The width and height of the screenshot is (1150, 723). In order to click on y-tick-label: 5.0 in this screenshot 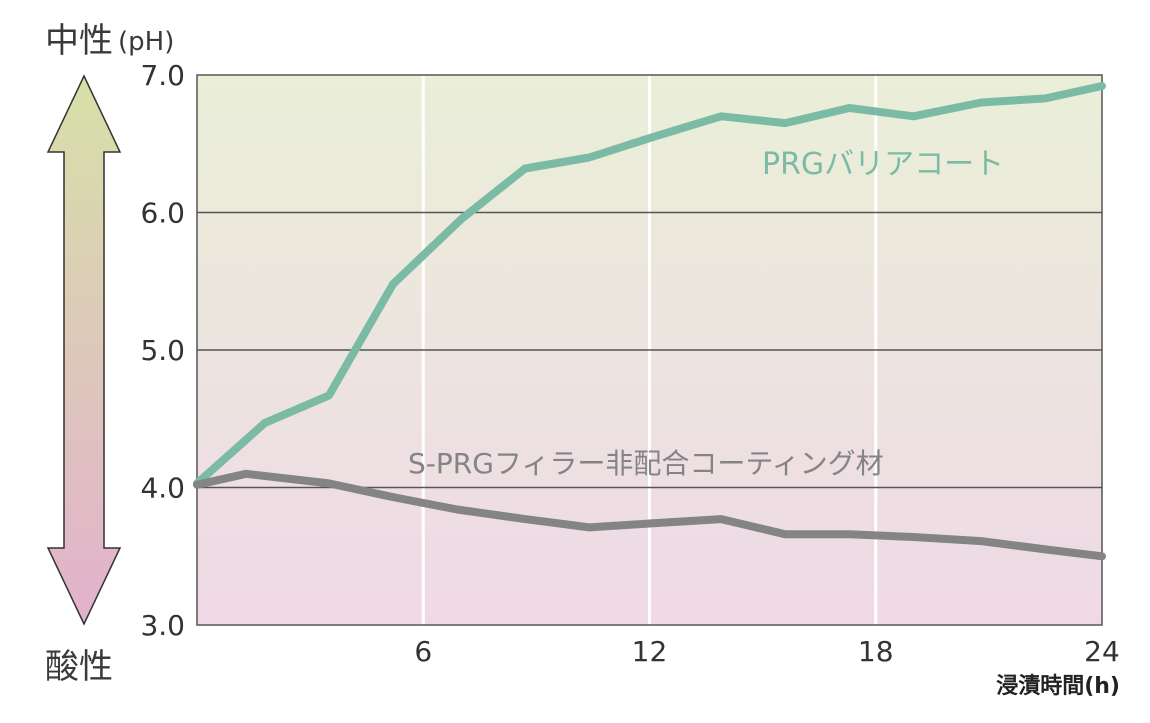, I will do `click(162, 350)`.